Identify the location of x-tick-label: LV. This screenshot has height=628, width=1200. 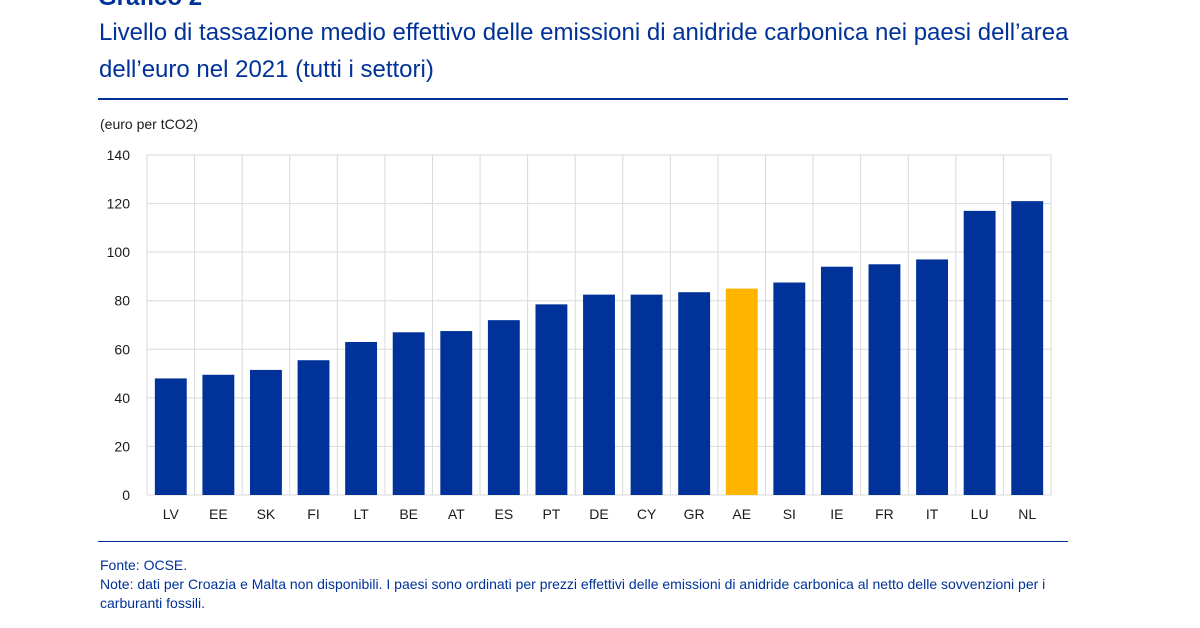
(171, 514).